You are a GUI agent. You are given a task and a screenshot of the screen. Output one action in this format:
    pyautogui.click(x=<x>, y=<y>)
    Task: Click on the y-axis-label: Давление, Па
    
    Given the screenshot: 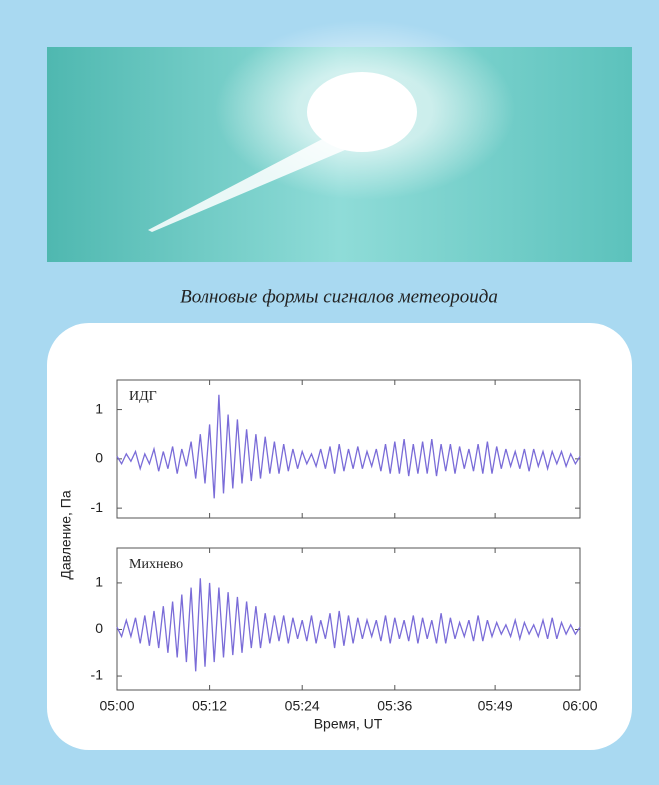 What is the action you would take?
    pyautogui.click(x=66, y=535)
    